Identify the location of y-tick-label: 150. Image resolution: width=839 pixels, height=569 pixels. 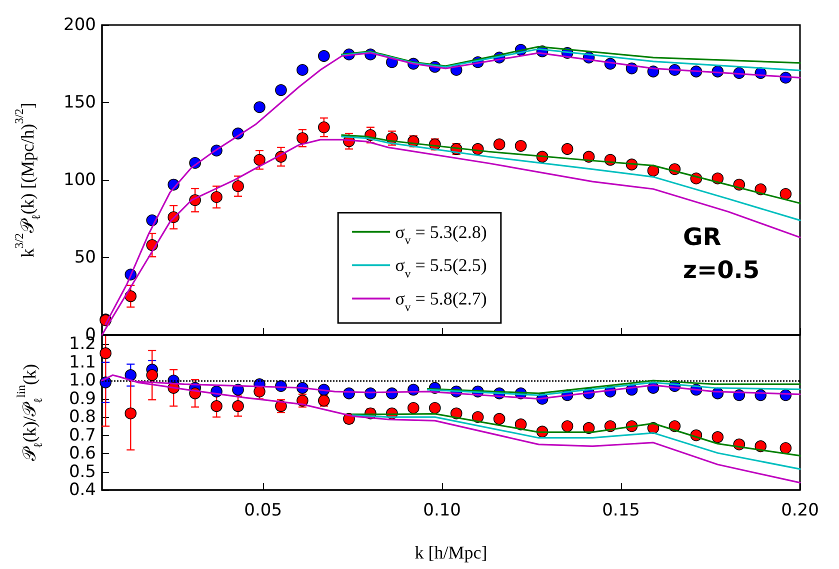
(80, 102).